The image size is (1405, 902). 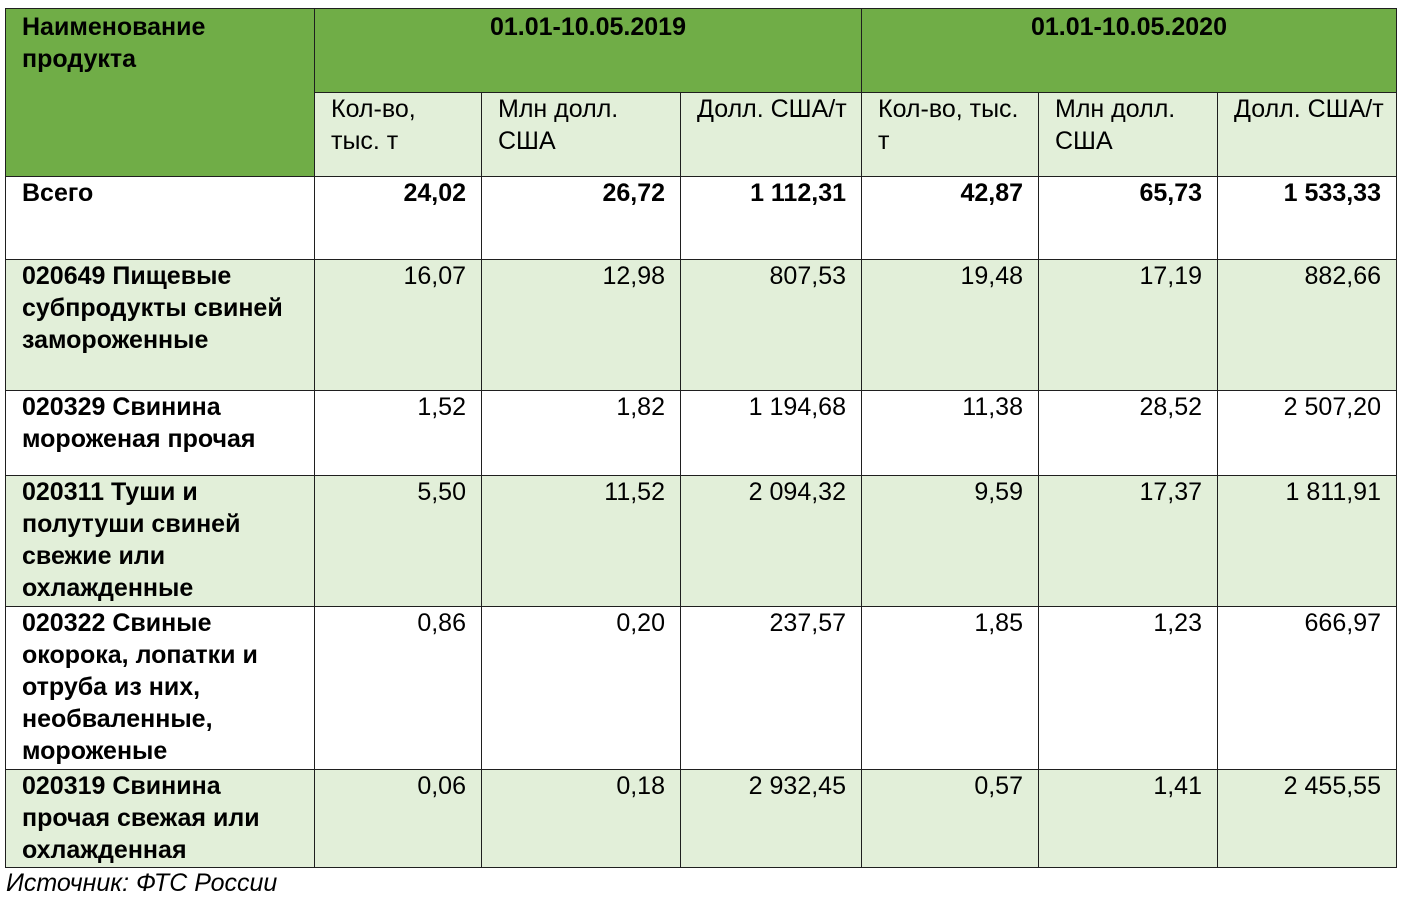 I want to click on cell-value-2020: 17,37, so click(x=1128, y=541).